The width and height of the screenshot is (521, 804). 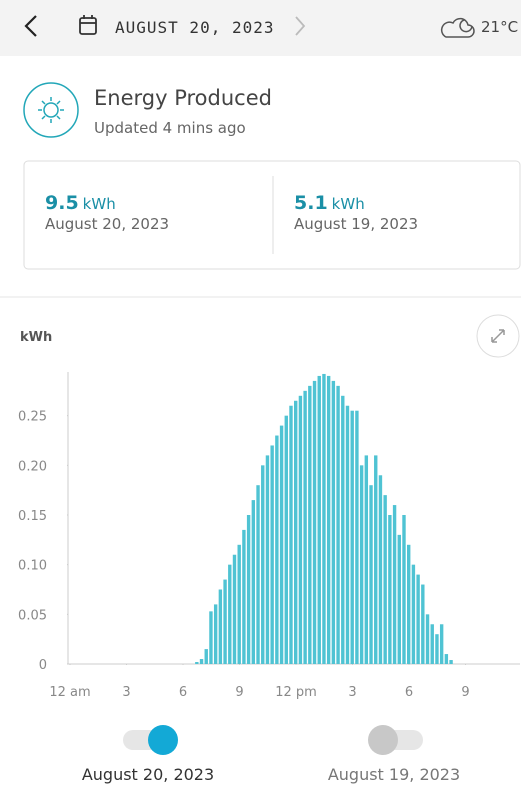 I want to click on sun-icon, so click(x=51, y=110).